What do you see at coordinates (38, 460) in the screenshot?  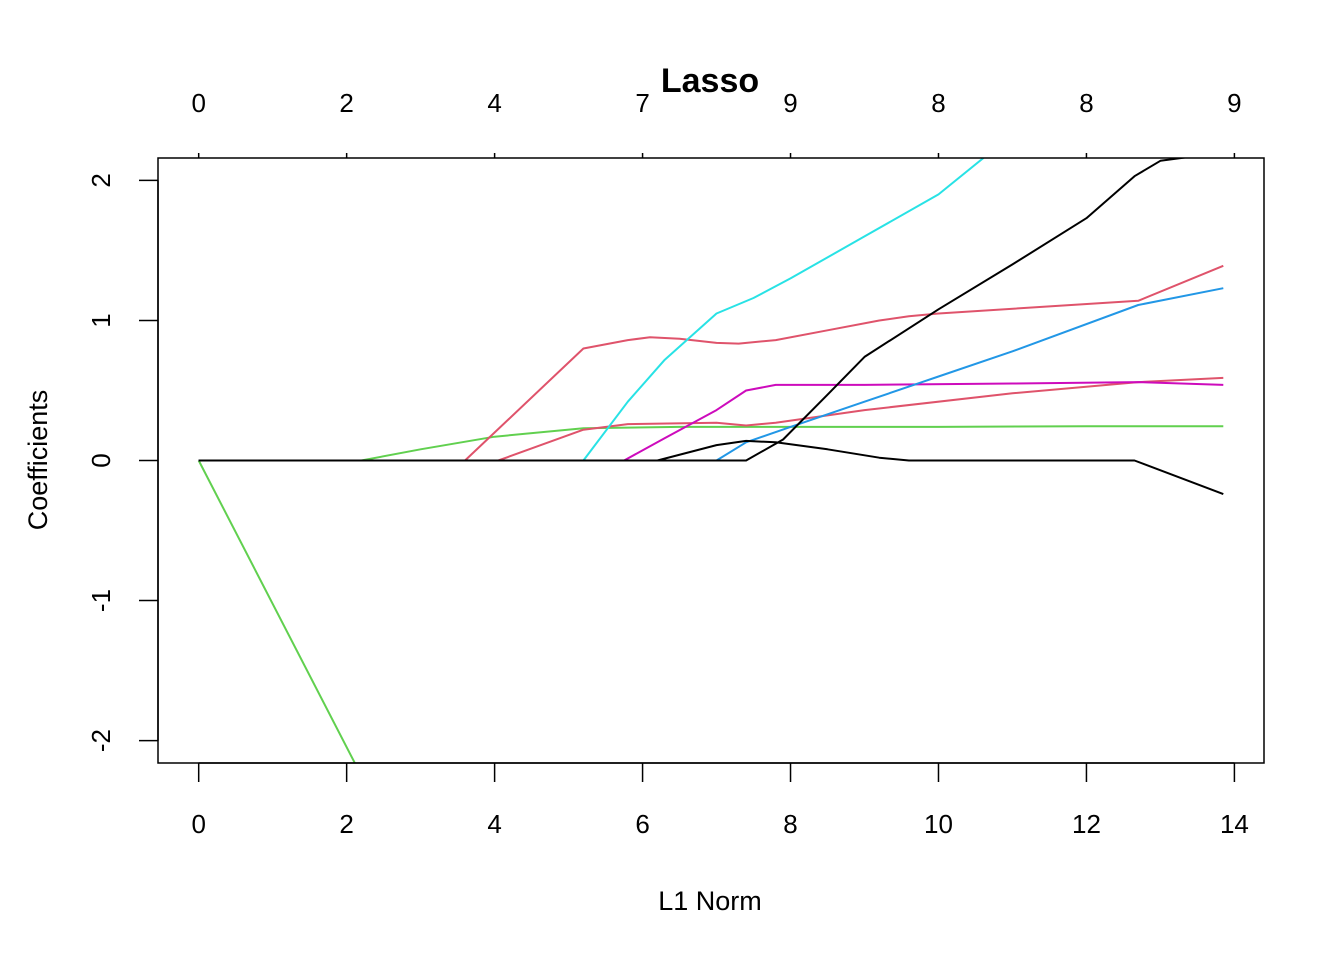 I see `y-axis-title: Coefficients` at bounding box center [38, 460].